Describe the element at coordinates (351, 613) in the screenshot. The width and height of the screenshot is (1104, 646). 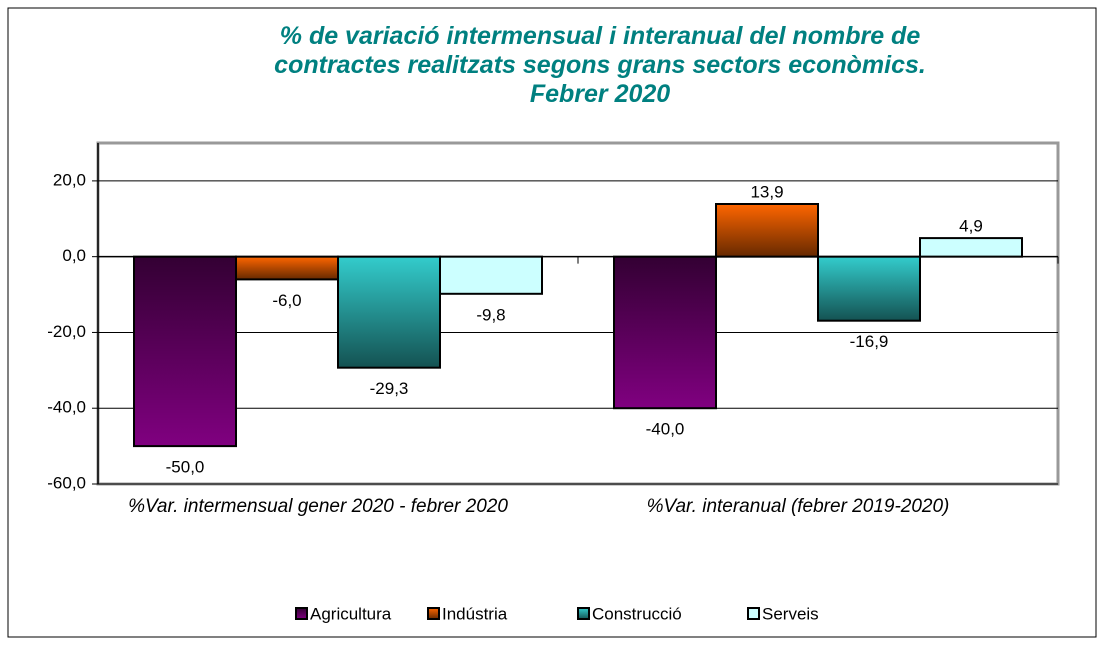
I see `legend-label: Agricultura` at that location.